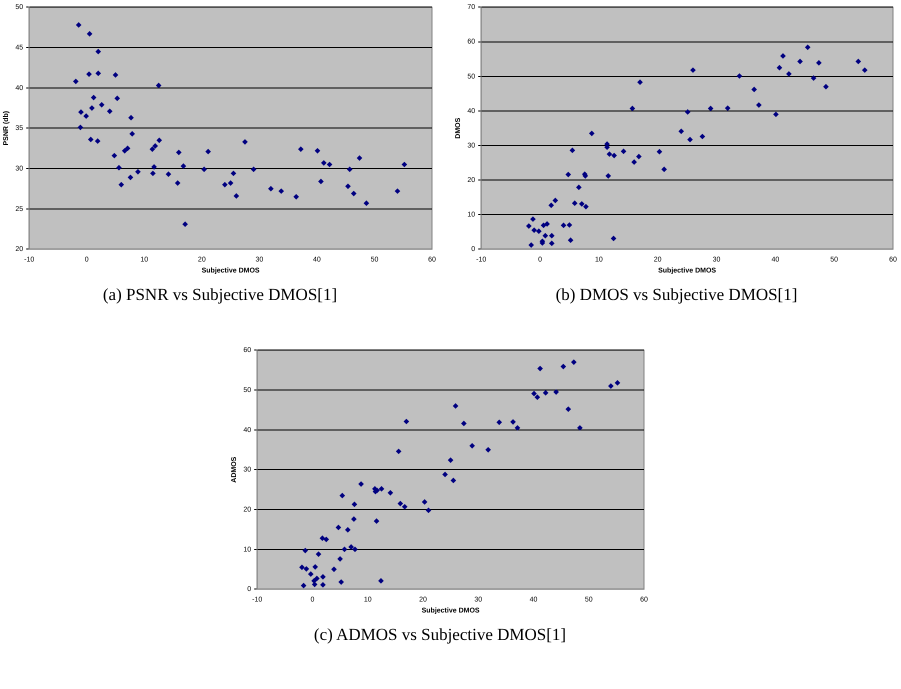  I want to click on text: (c) ADMOS vs Subjective DMOS[1], so click(440, 635).